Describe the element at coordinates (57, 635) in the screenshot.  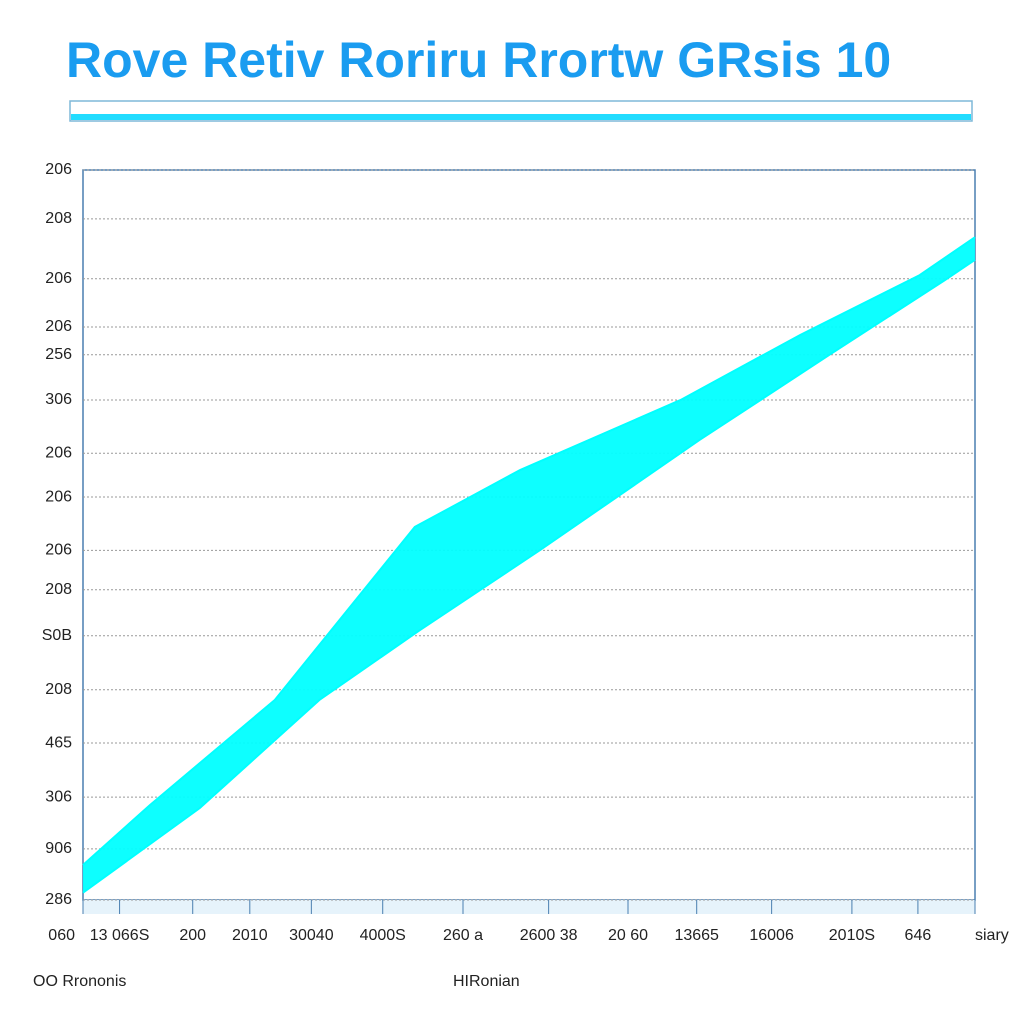
I see `y-tick-label: S0B` at that location.